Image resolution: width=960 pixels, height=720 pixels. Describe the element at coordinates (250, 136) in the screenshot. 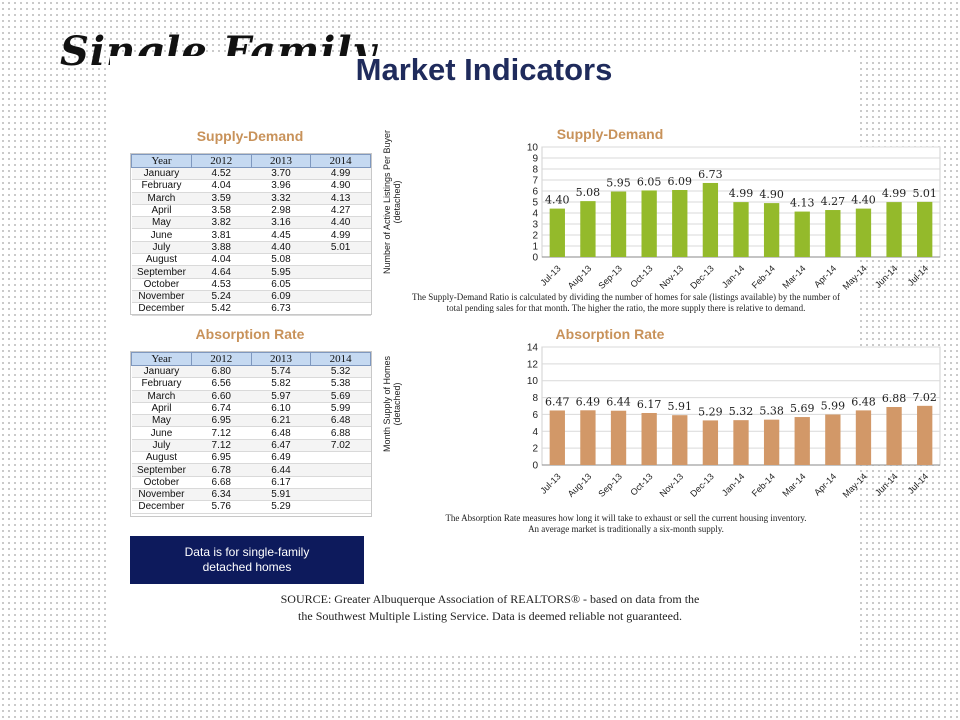

I see `supply-demand-table-title: Supply-Demand` at that location.